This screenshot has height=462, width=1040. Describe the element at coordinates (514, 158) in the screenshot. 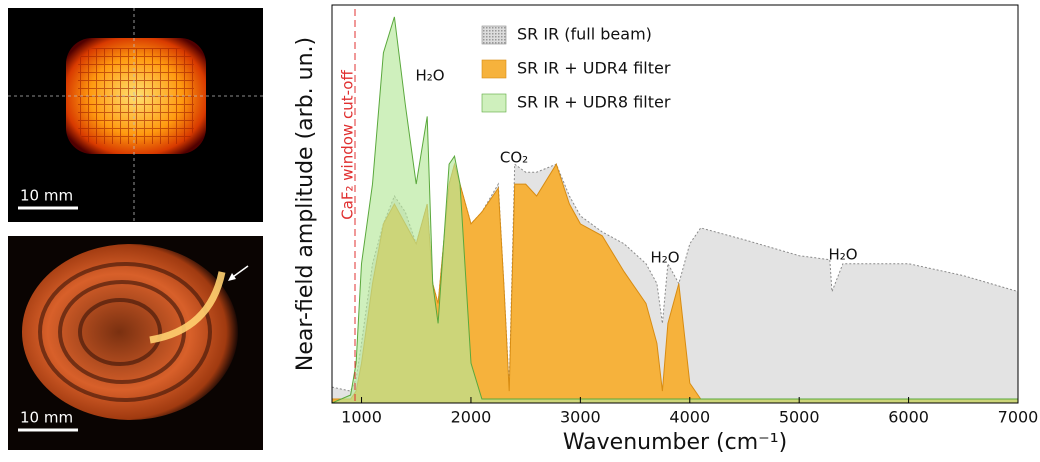

I see `annotation: CO₂` at that location.